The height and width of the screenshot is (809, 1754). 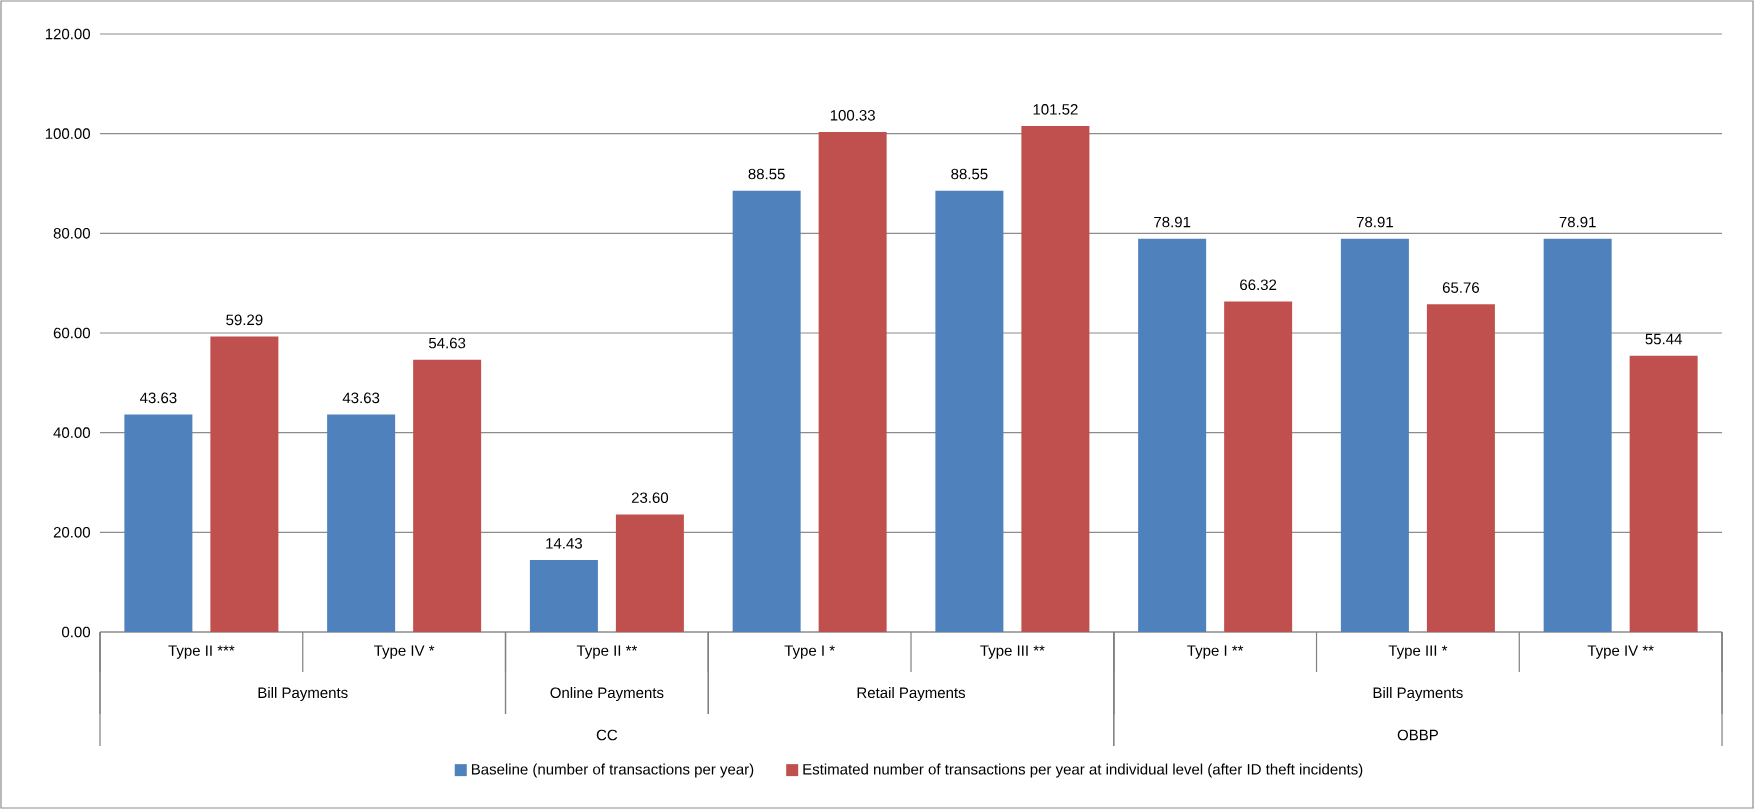 I want to click on y-tick-label: 20.00, so click(x=72, y=532).